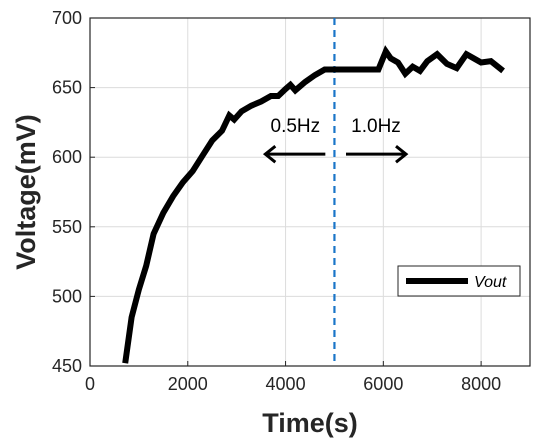 The width and height of the screenshot is (550, 448). What do you see at coordinates (383, 384) in the screenshot?
I see `x-tick-label: 6000` at bounding box center [383, 384].